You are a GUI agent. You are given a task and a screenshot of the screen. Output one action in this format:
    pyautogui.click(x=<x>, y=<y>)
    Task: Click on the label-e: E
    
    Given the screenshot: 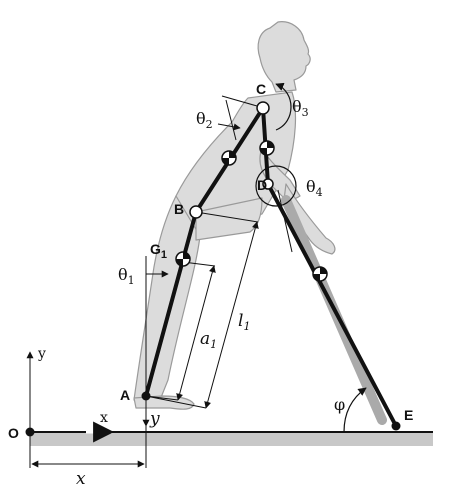 What is the action you would take?
    pyautogui.click(x=408, y=415)
    